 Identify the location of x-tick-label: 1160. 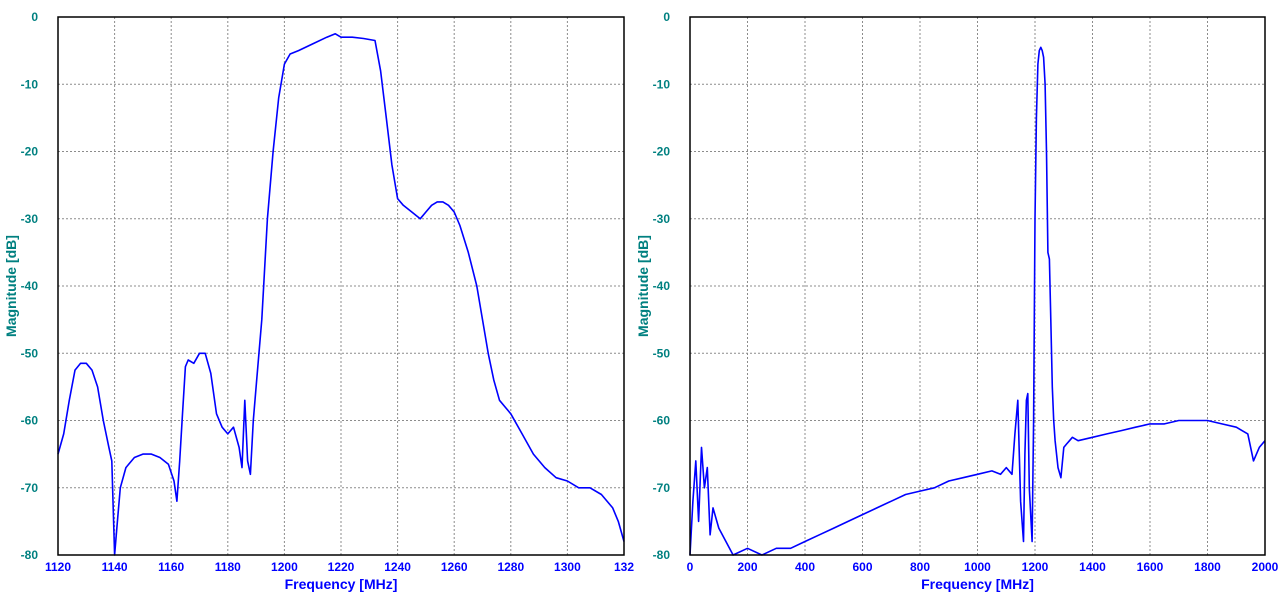
(171, 567).